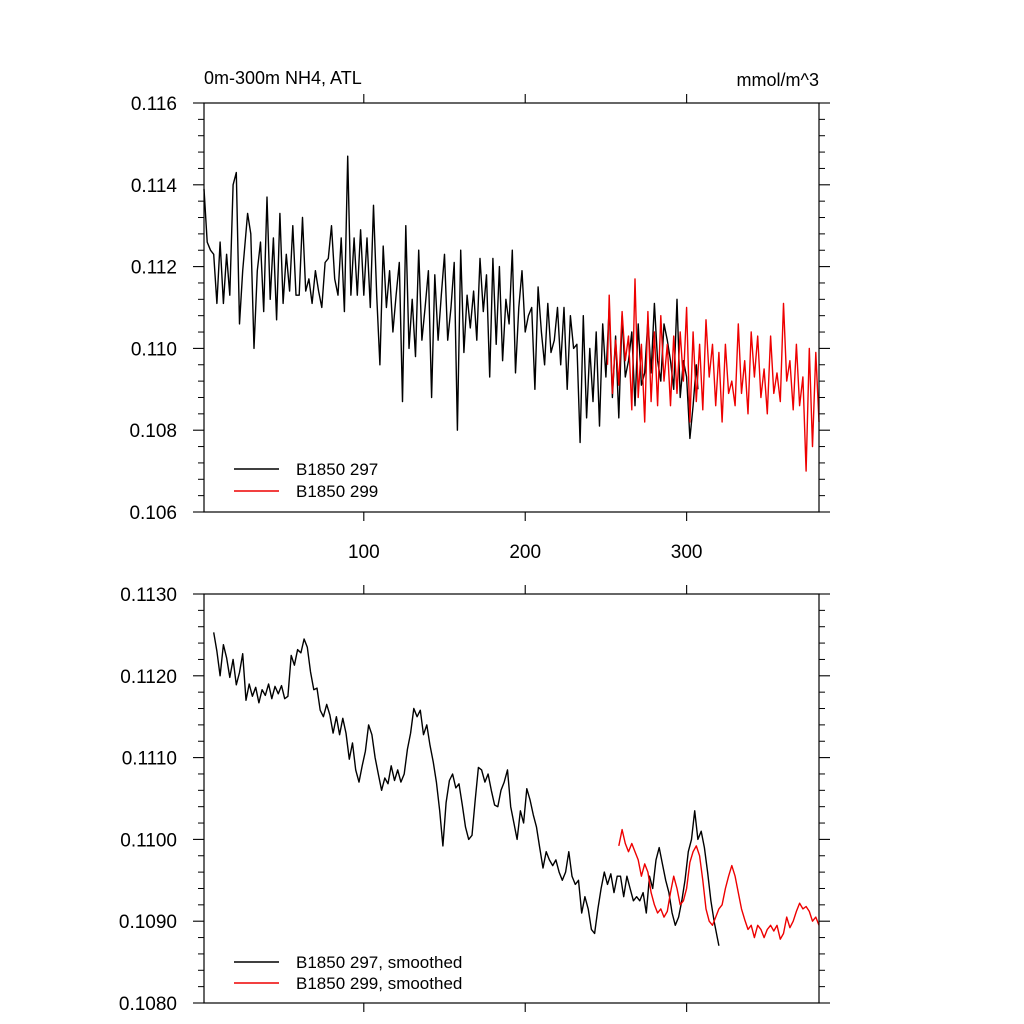 The width and height of the screenshot is (1024, 1024). Describe the element at coordinates (364, 552) in the screenshot. I see `top-x-tick-label: 100` at that location.